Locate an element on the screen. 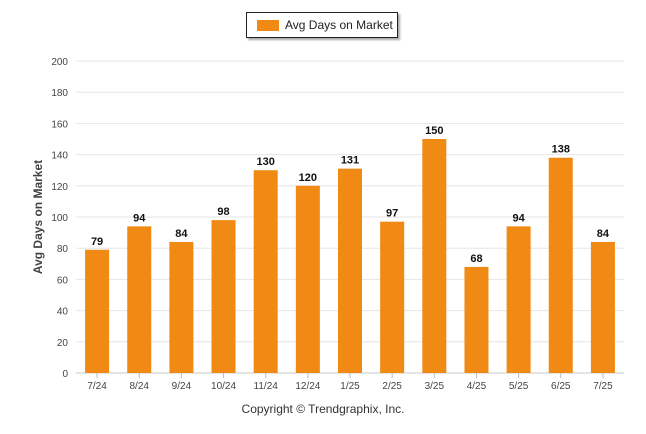  chart-legend: Avg Days on Market is located at coordinates (322, 25).